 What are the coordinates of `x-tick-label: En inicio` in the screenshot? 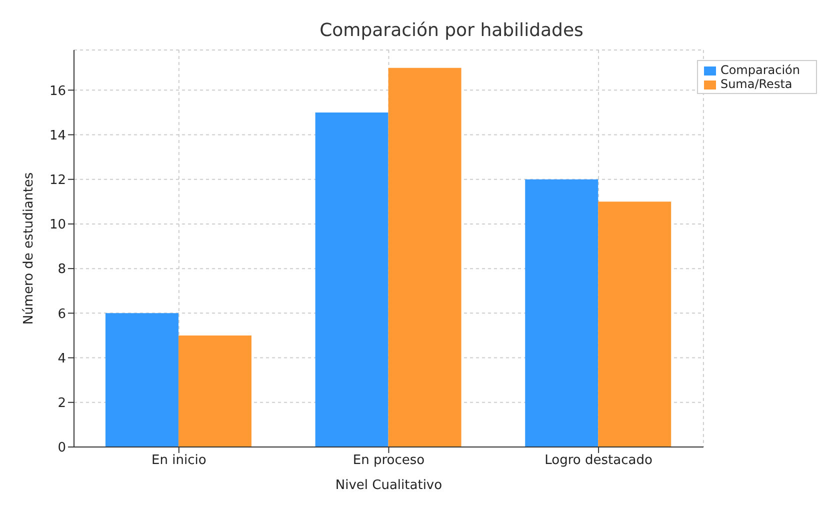 It's located at (179, 460).